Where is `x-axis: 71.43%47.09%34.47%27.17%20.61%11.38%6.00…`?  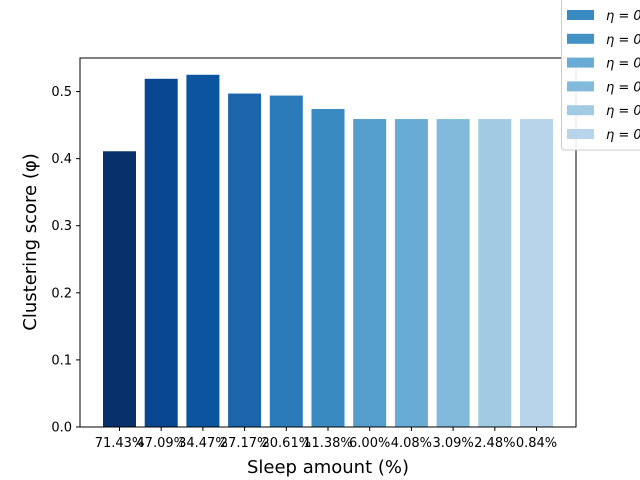
x-axis: 71.43%47.09%34.47%27.17%20.61%11.38%6.00… is located at coordinates (326, 439).